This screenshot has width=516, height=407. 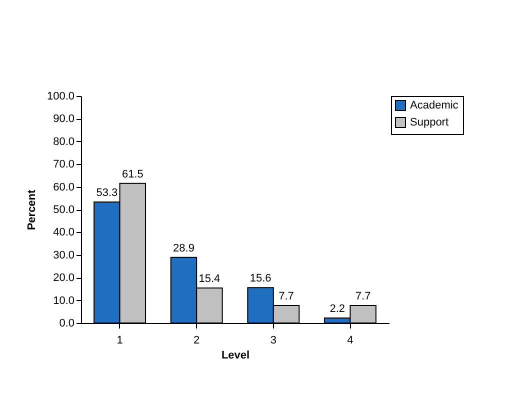 What do you see at coordinates (197, 340) in the screenshot?
I see `x-tick-label: 2` at bounding box center [197, 340].